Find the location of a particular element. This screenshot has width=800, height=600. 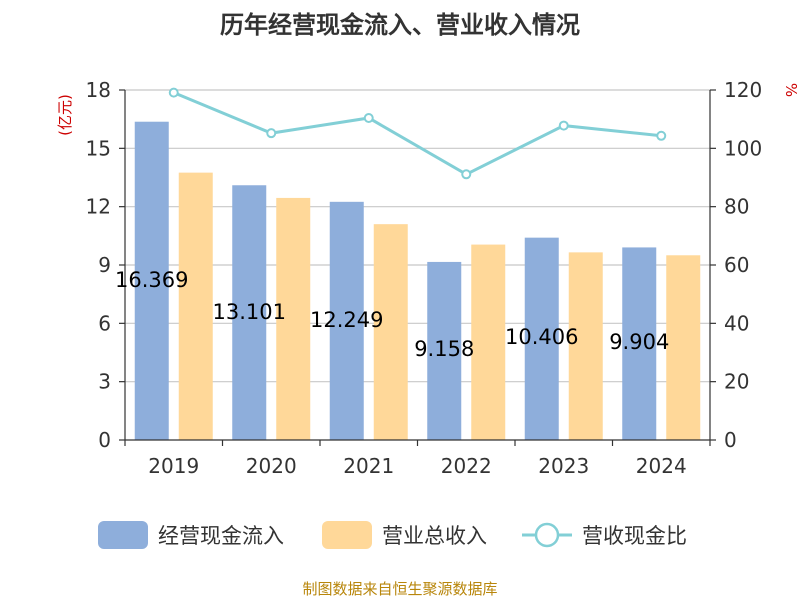

y-left-tick-label: 12 is located at coordinates (98, 207).